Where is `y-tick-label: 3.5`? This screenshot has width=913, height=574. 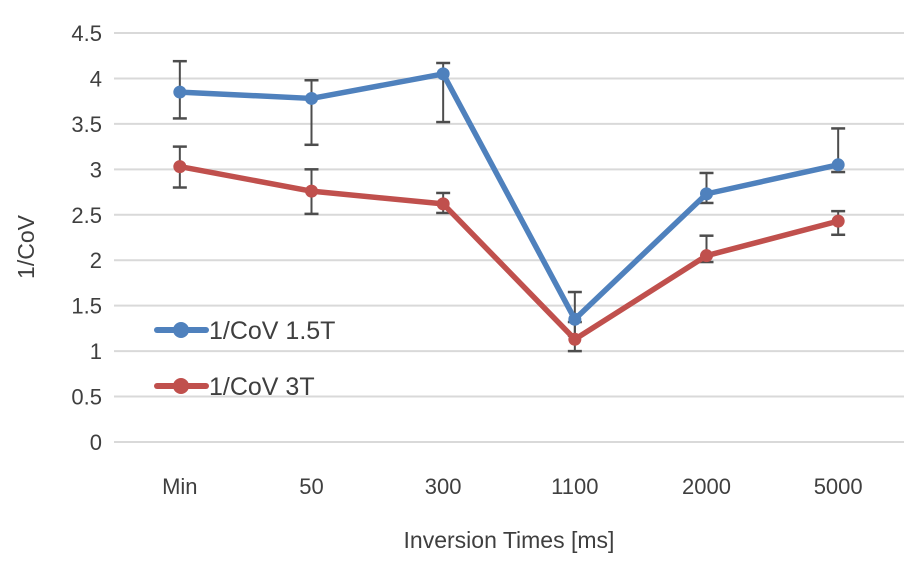
y-tick-label: 3.5 is located at coordinates (86, 124).